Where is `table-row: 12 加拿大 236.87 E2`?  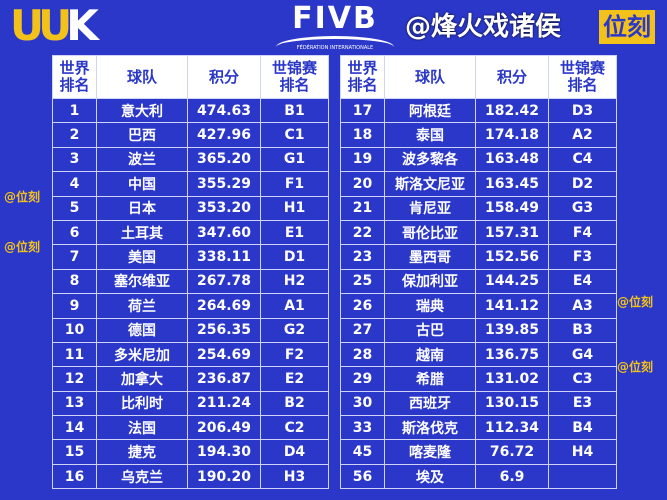 table-row: 12 加拿大 236.87 E2 is located at coordinates (190, 379).